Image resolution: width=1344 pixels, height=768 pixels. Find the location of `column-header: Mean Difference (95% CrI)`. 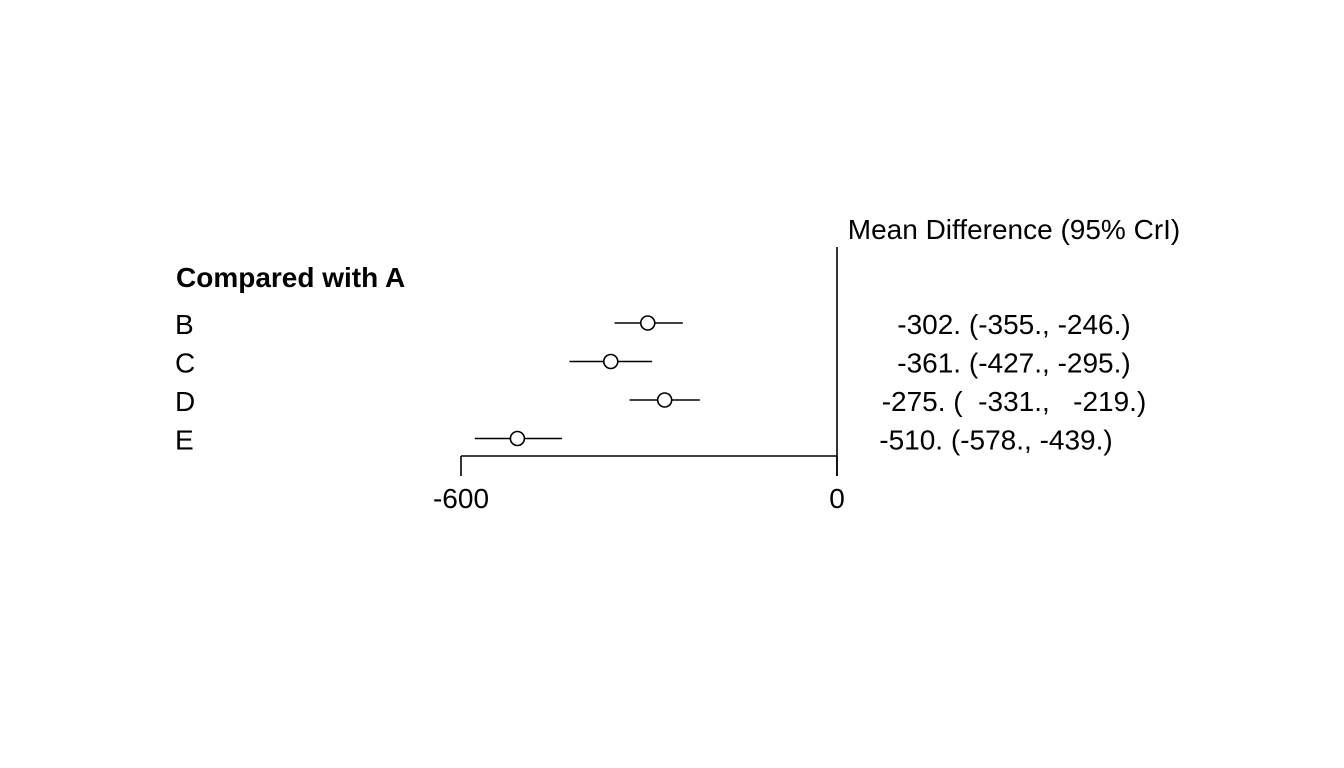

column-header: Mean Difference (95% CrI) is located at coordinates (1014, 229).